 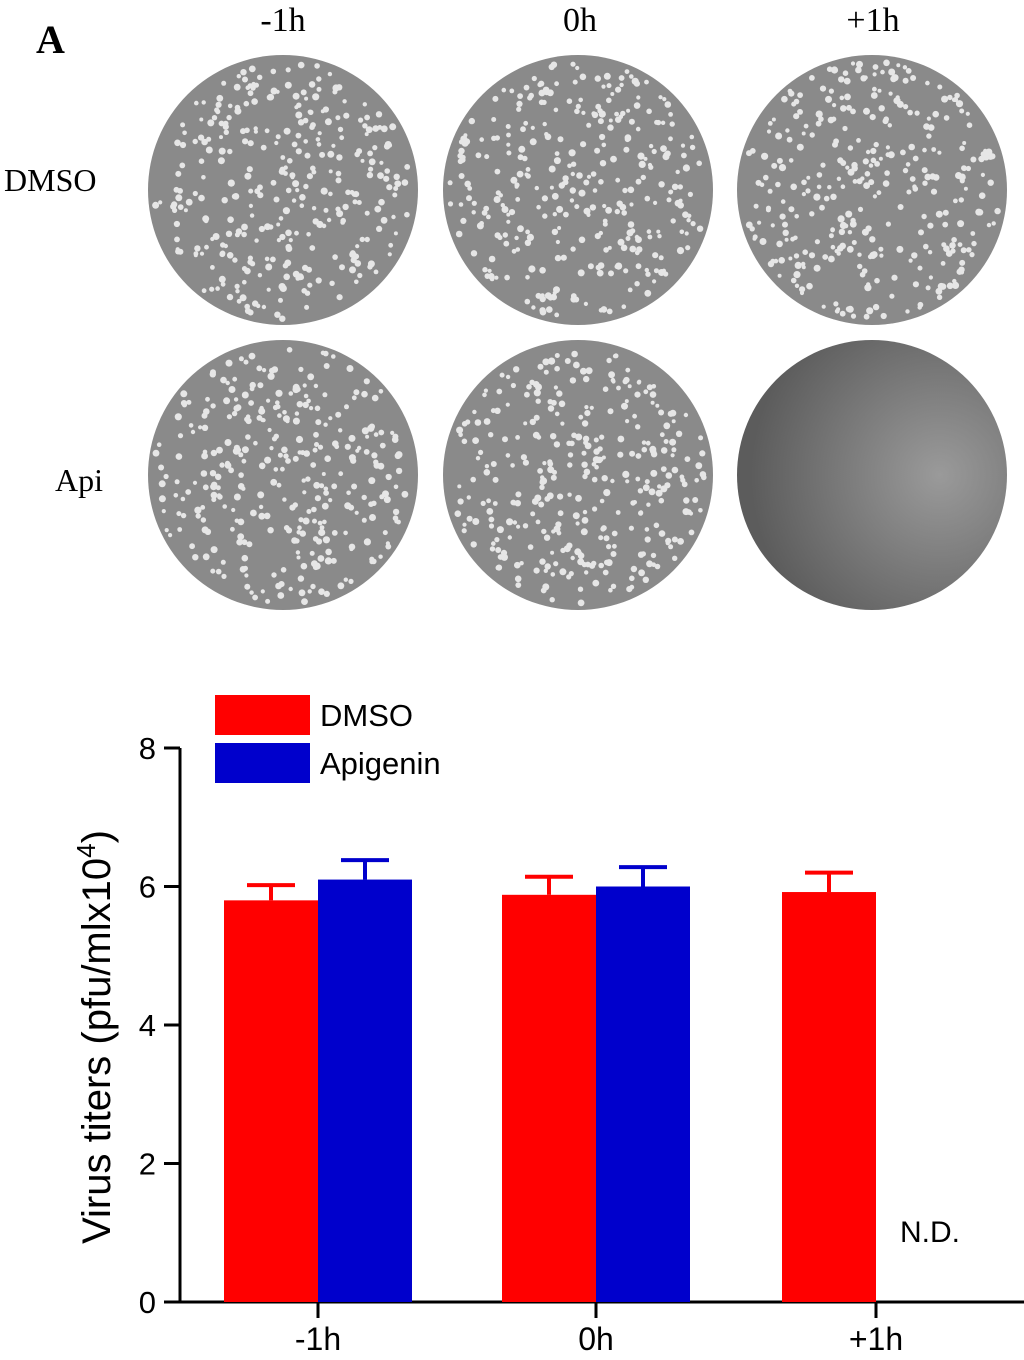 What do you see at coordinates (95, 1037) in the screenshot?
I see `y-axis-label: Virus titers (pfu/mlx104)` at bounding box center [95, 1037].